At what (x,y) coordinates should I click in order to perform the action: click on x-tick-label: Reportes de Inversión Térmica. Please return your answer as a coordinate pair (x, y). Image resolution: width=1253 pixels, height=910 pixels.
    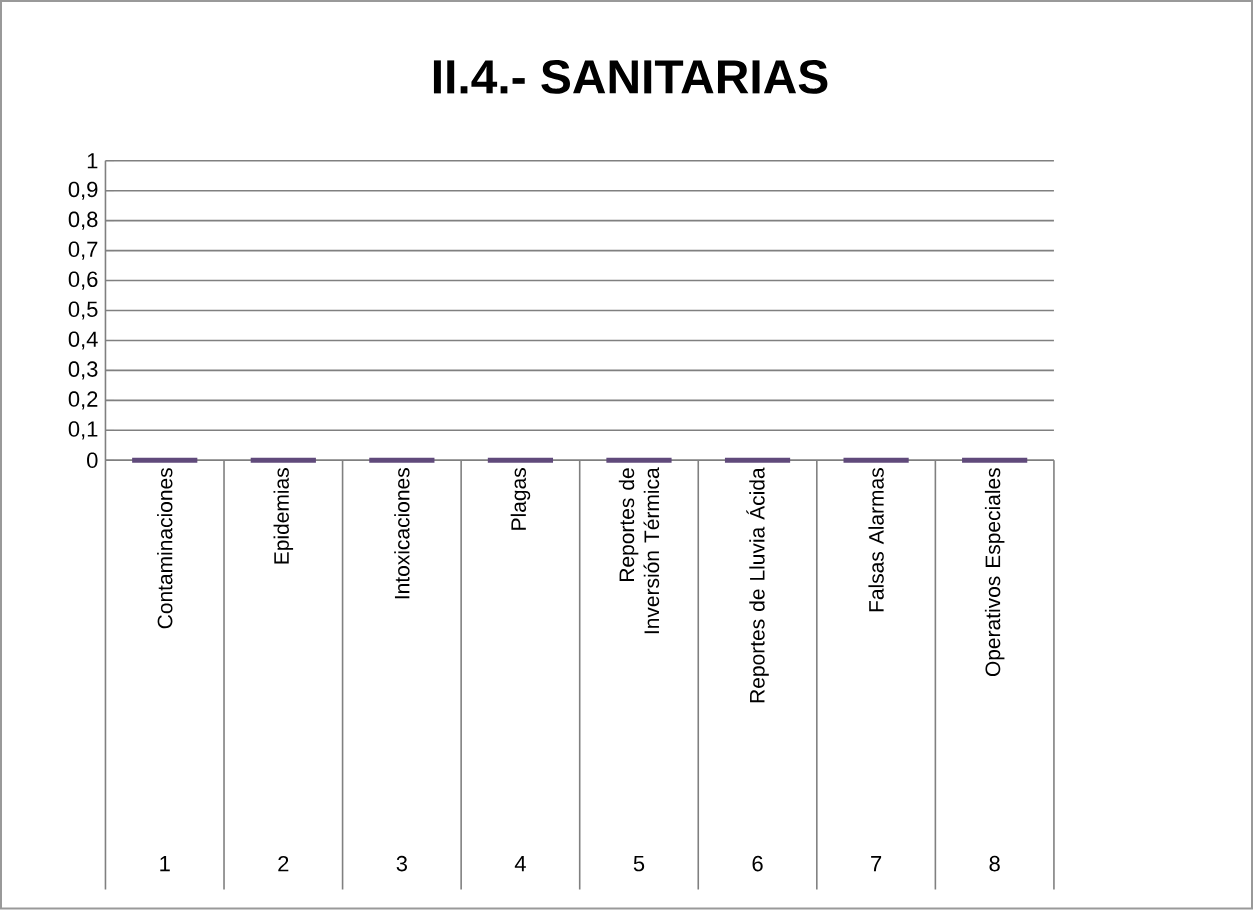
    Looking at the image, I should click on (639, 550).